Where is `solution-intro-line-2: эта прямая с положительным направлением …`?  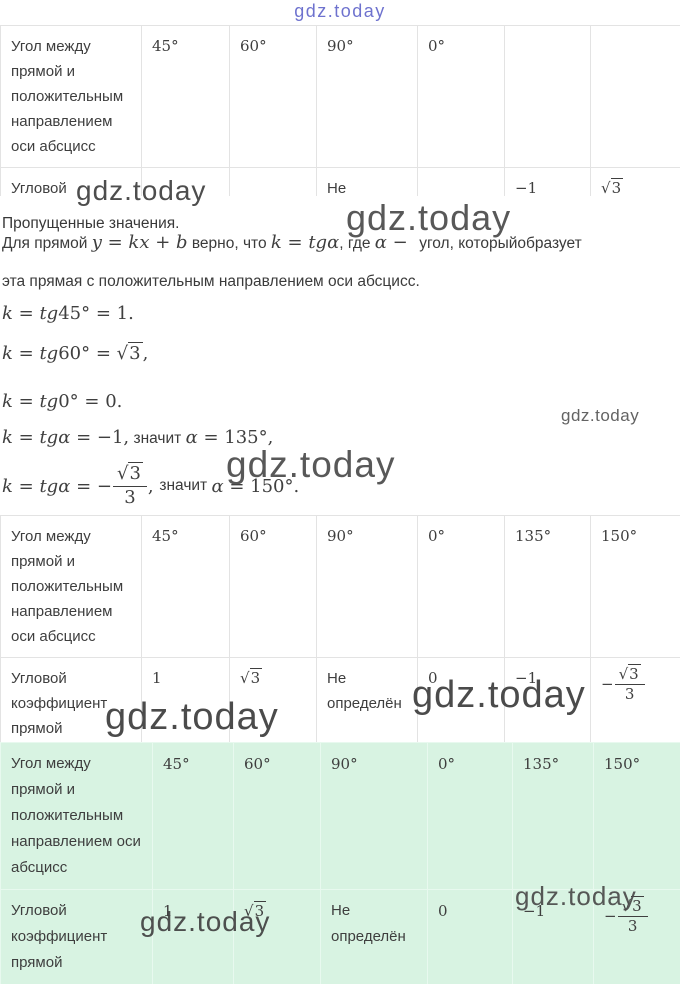
solution-intro-line-2: эта прямая с положительным направлением … is located at coordinates (211, 281).